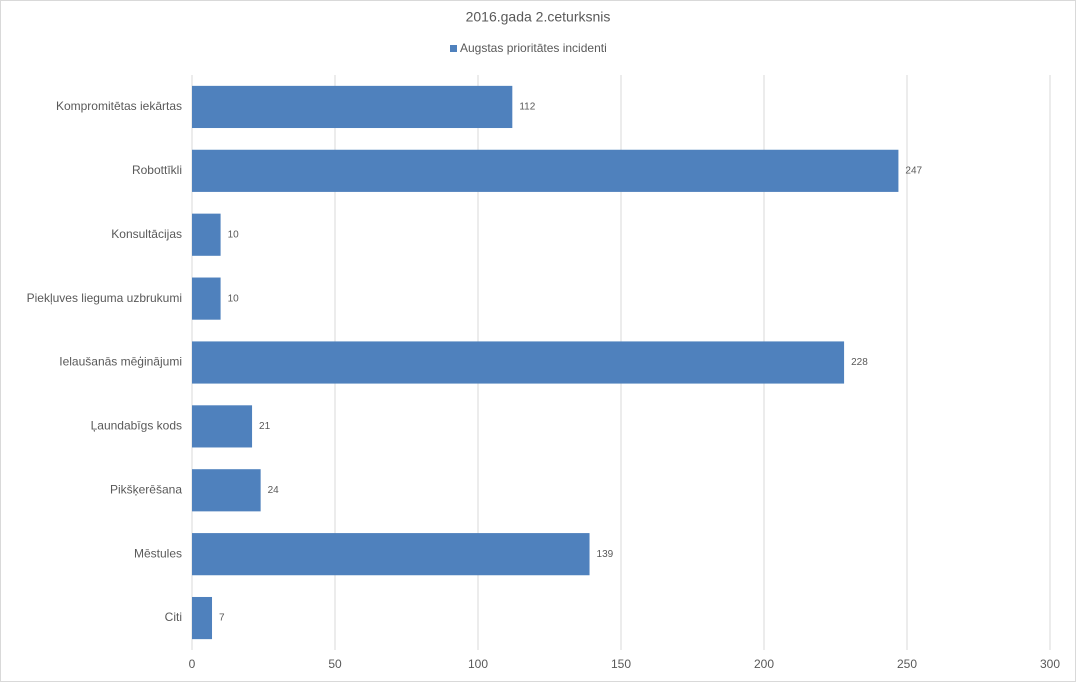  What do you see at coordinates (764, 664) in the screenshot?
I see `x-tick-label: 200` at bounding box center [764, 664].